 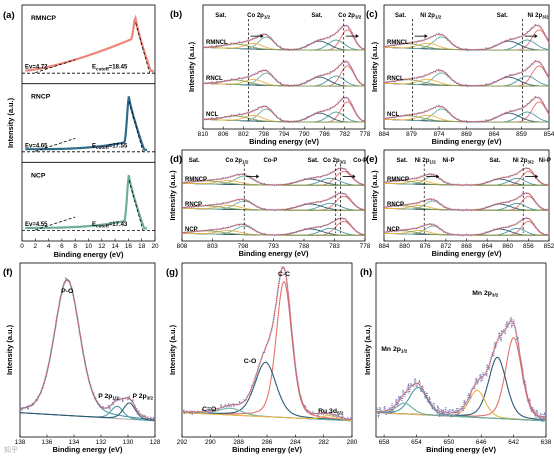 What do you see at coordinates (36, 225) in the screenshot?
I see `ev-label: Ev=4.55` at bounding box center [36, 225].